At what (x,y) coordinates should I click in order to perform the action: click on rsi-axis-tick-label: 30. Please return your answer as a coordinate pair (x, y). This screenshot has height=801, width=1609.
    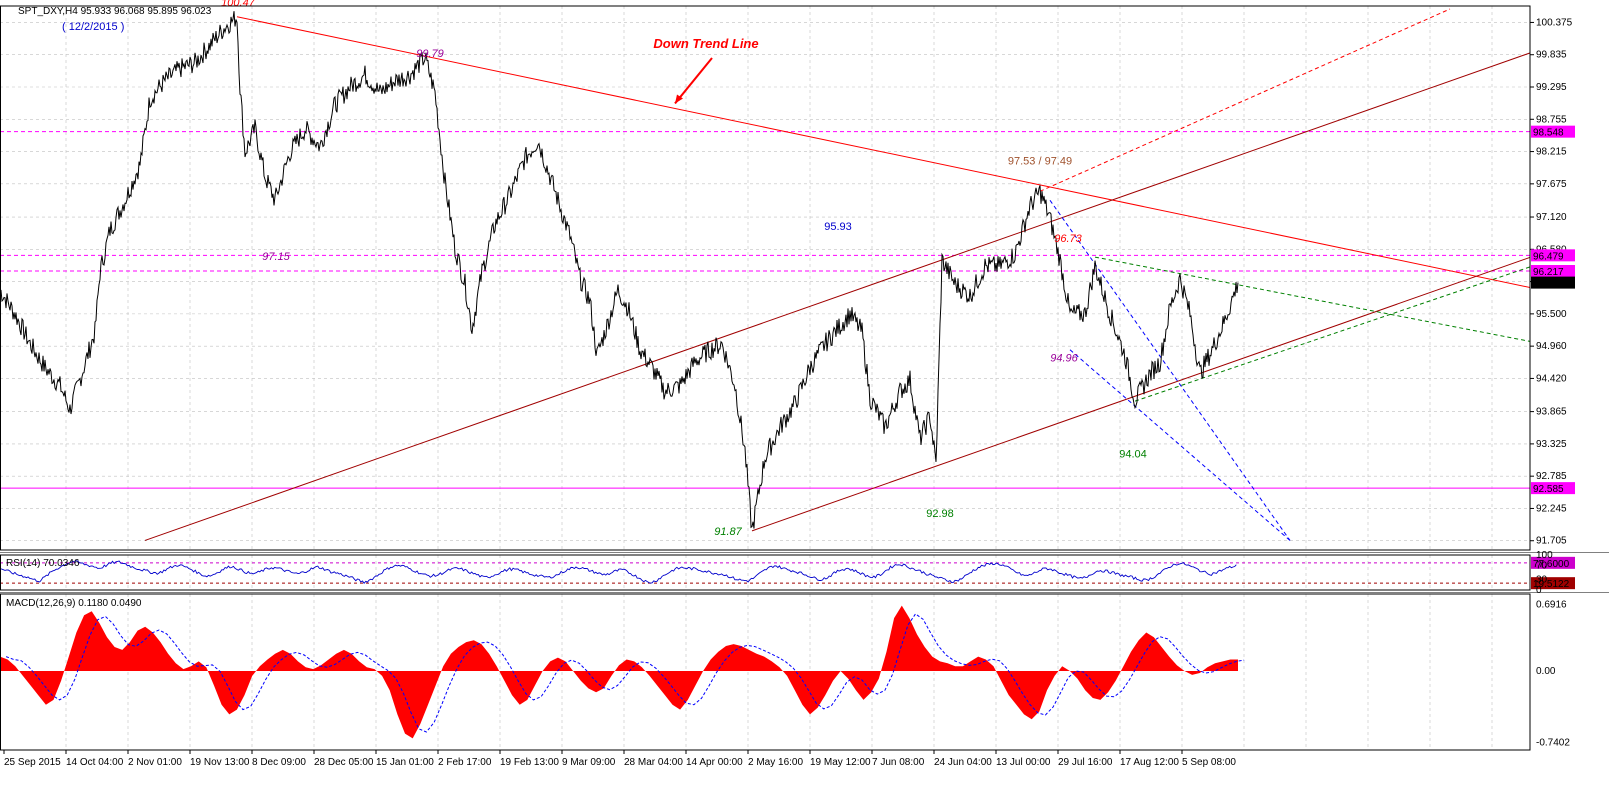
    Looking at the image, I should click on (1542, 580).